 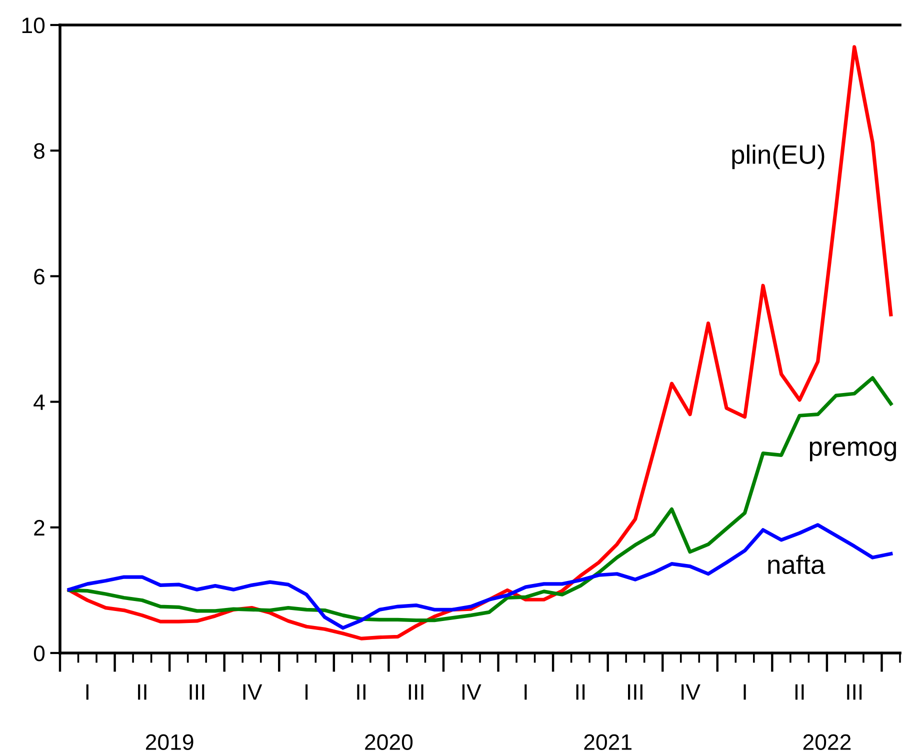 What do you see at coordinates (827, 742) in the screenshot?
I see `text: 2022` at bounding box center [827, 742].